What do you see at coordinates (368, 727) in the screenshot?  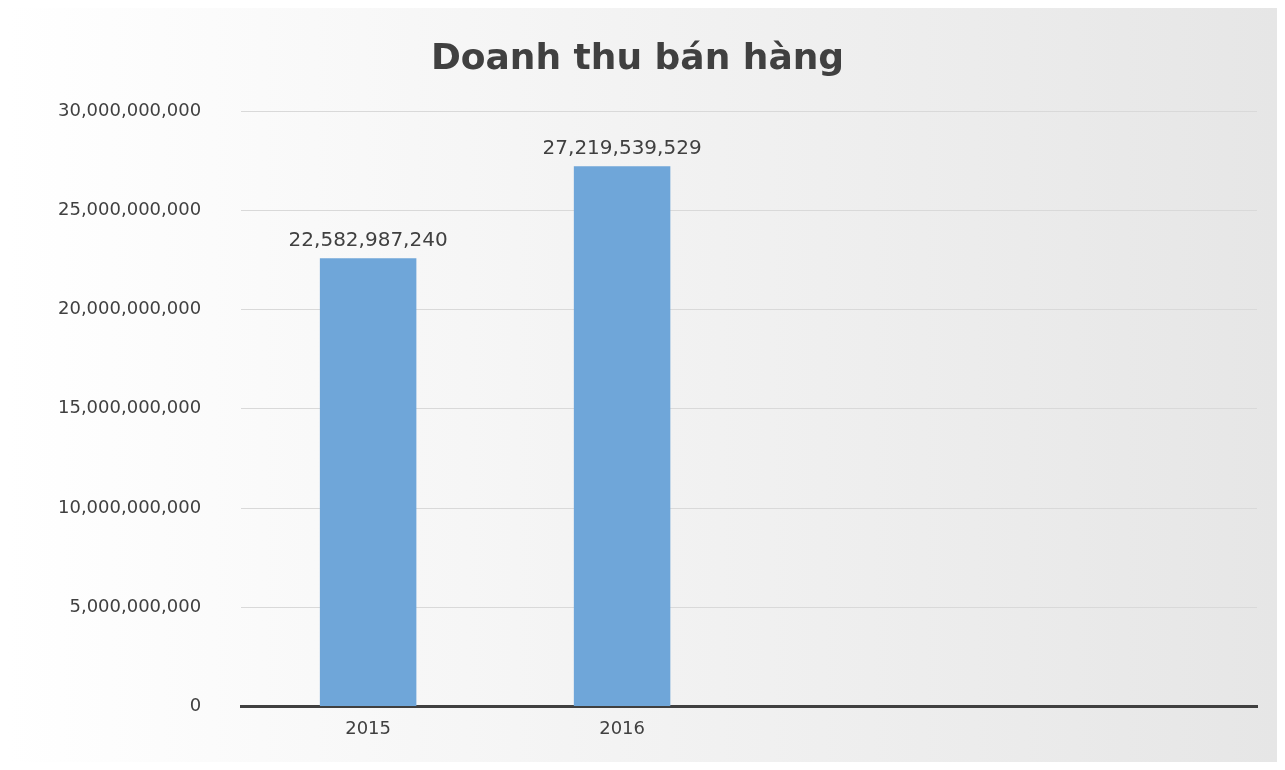 I see `x-tick-label: 2015` at bounding box center [368, 727].